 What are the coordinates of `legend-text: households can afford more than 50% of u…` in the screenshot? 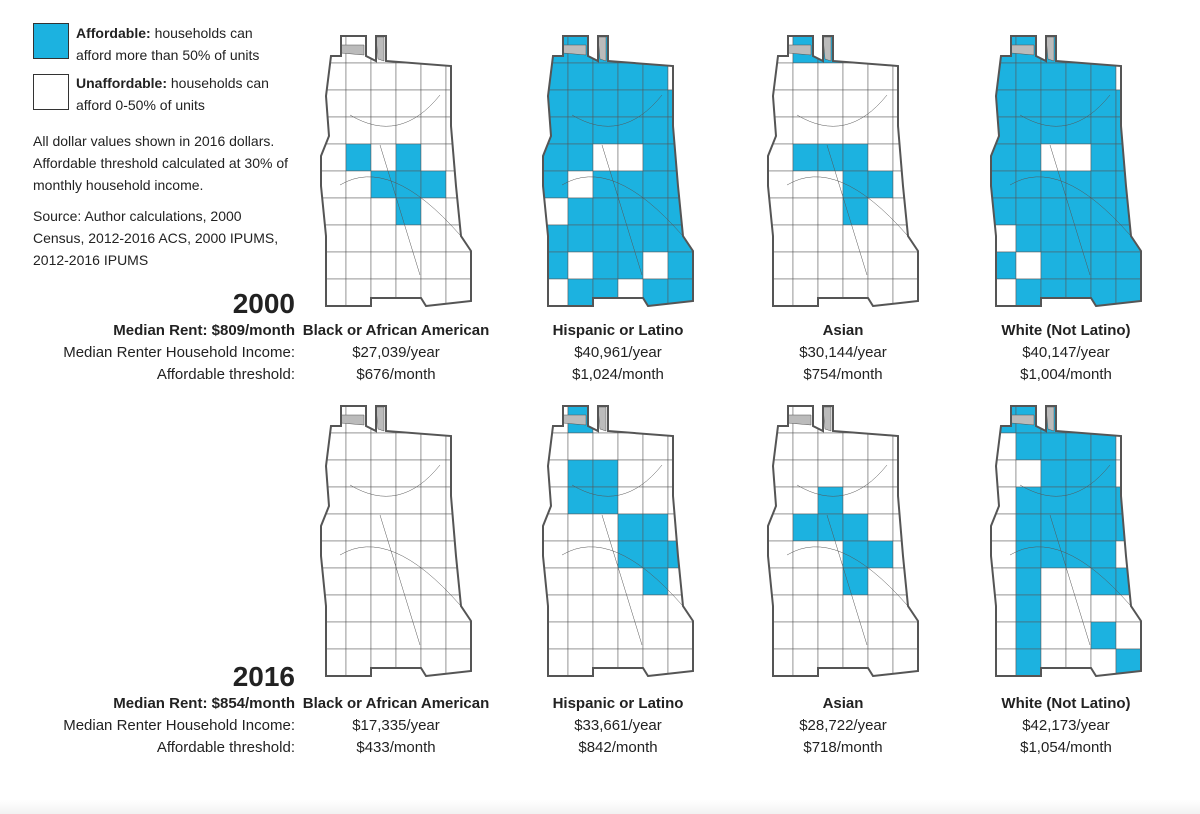 It's located at (168, 44).